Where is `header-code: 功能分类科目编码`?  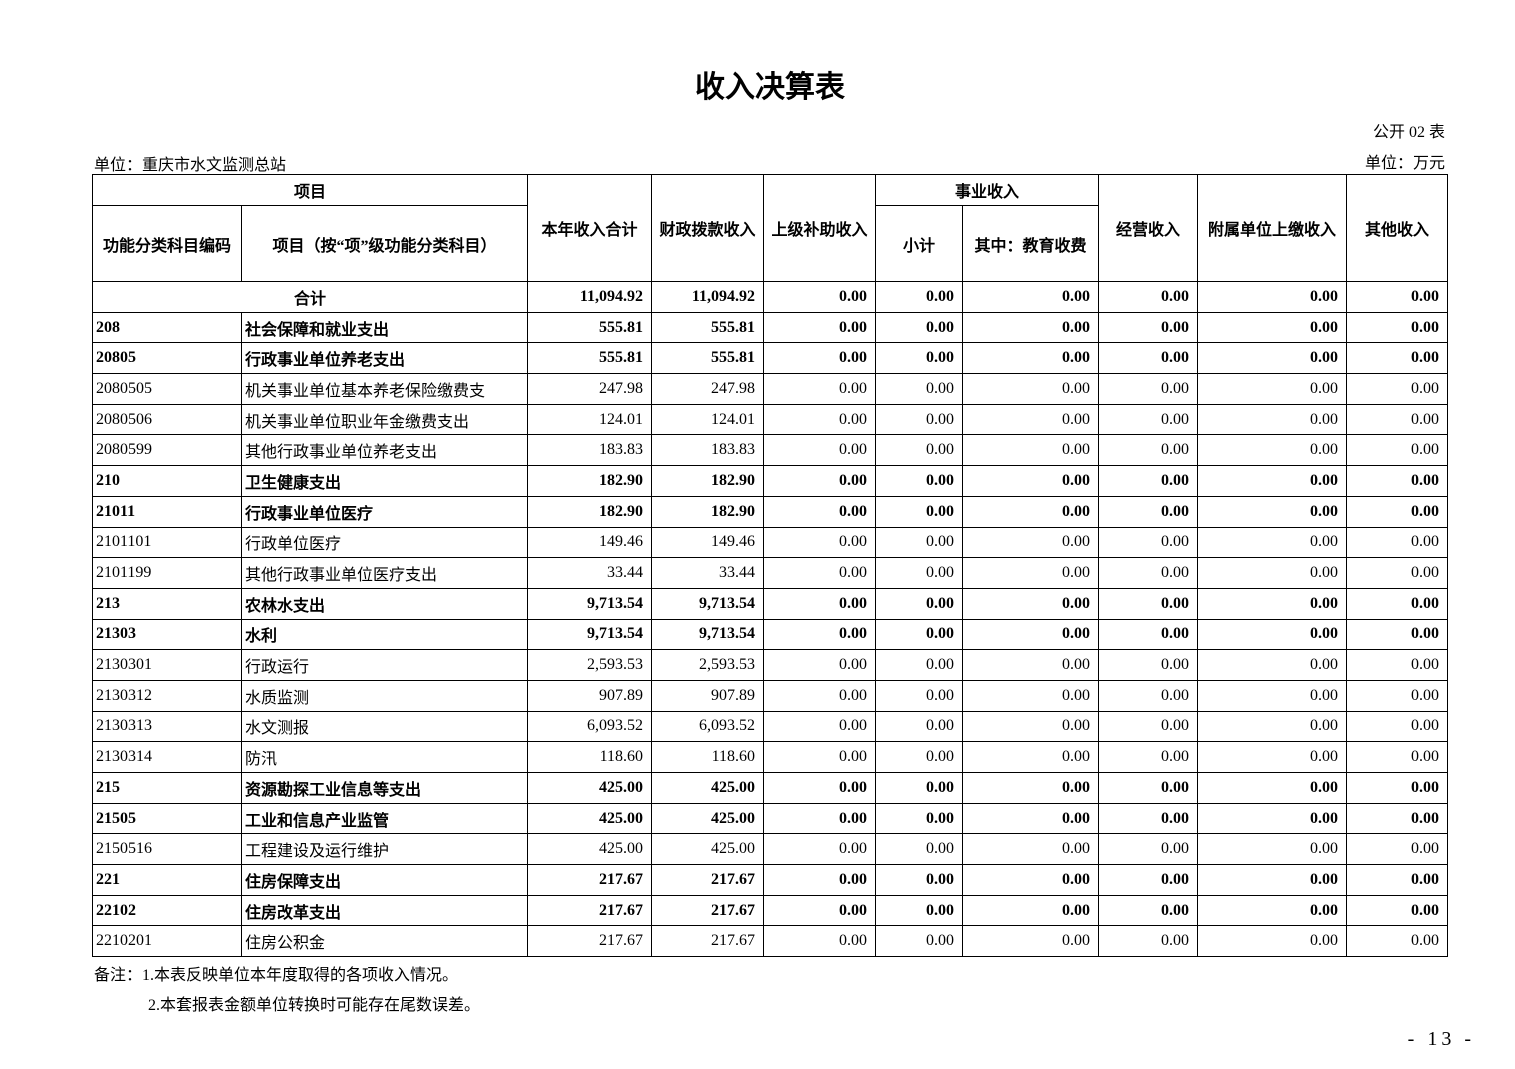 header-code: 功能分类科目编码 is located at coordinates (167, 243).